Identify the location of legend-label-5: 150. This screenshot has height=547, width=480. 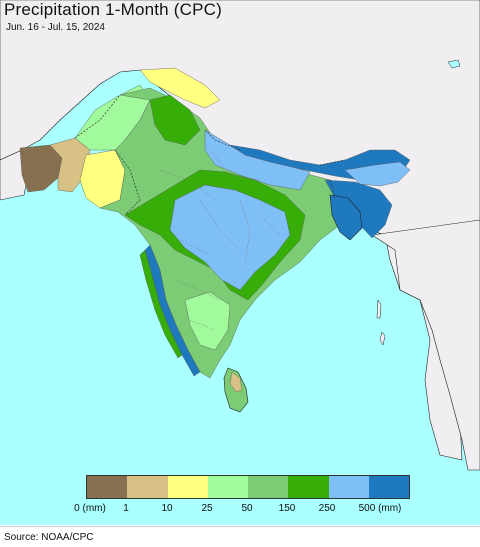
(287, 508).